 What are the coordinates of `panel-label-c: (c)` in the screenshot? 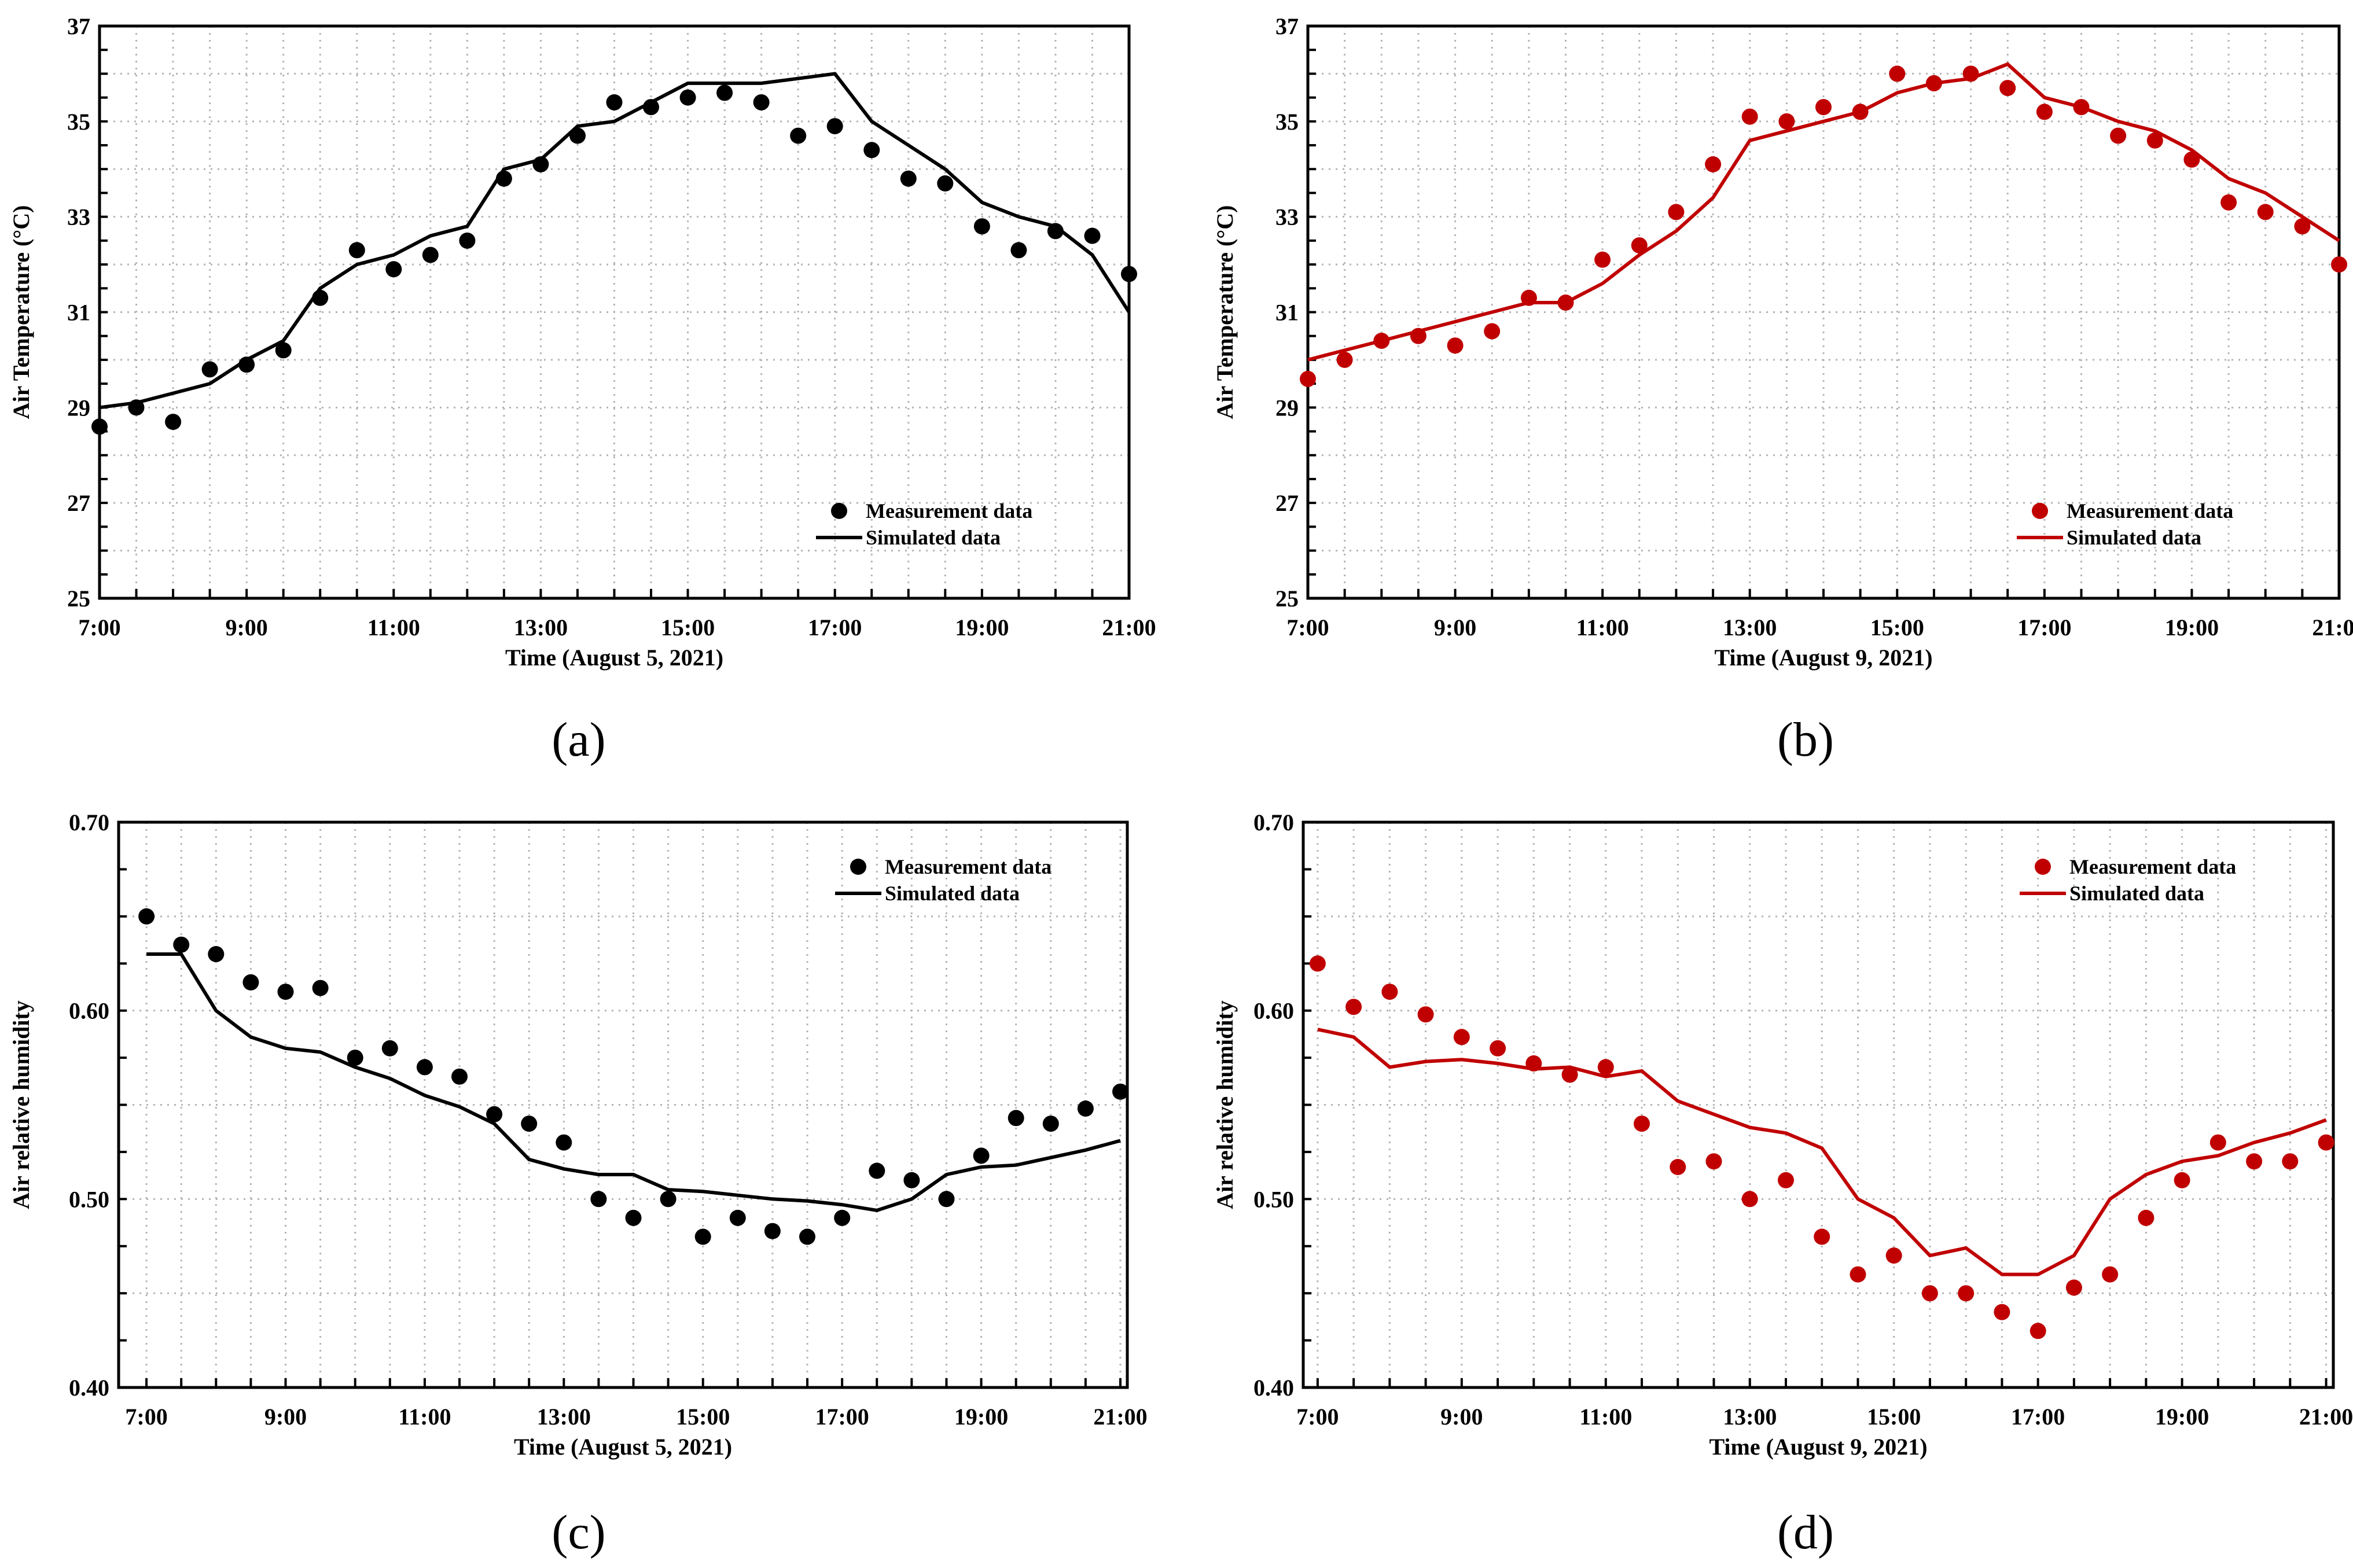 It's located at (579, 1533).